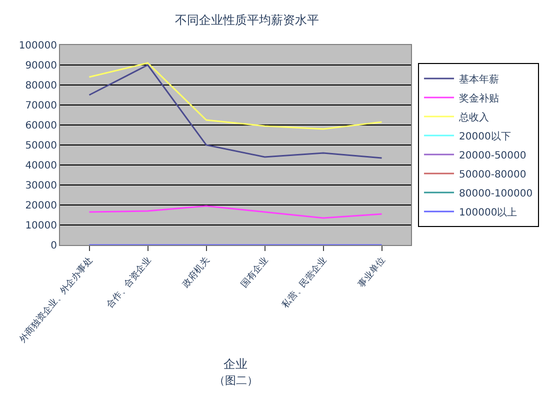 The height and width of the screenshot is (395, 549). I want to click on x-tick-label: 事业单位, so click(372, 272).